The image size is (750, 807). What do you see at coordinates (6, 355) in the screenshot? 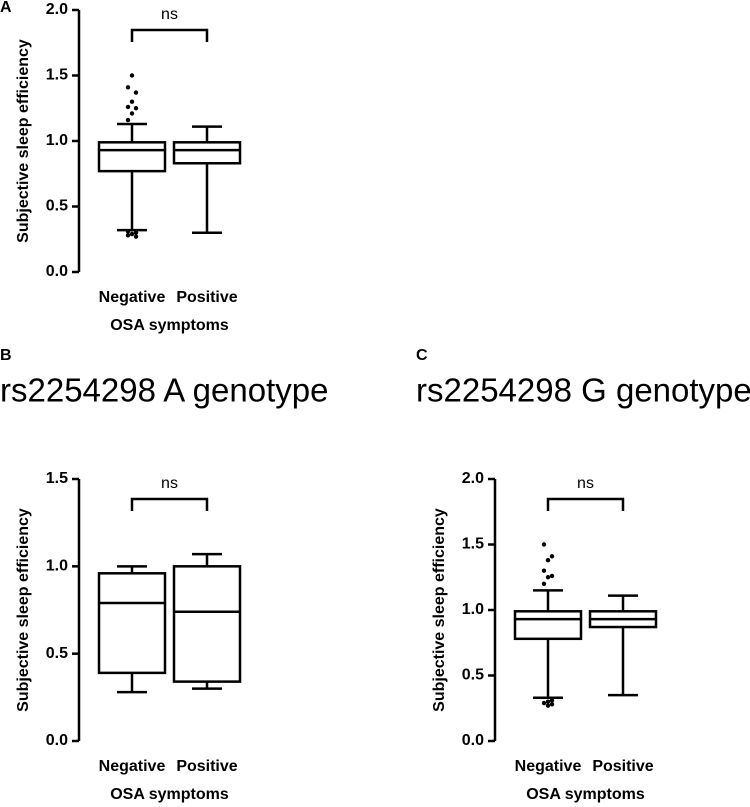
I see `panel-label: B` at bounding box center [6, 355].